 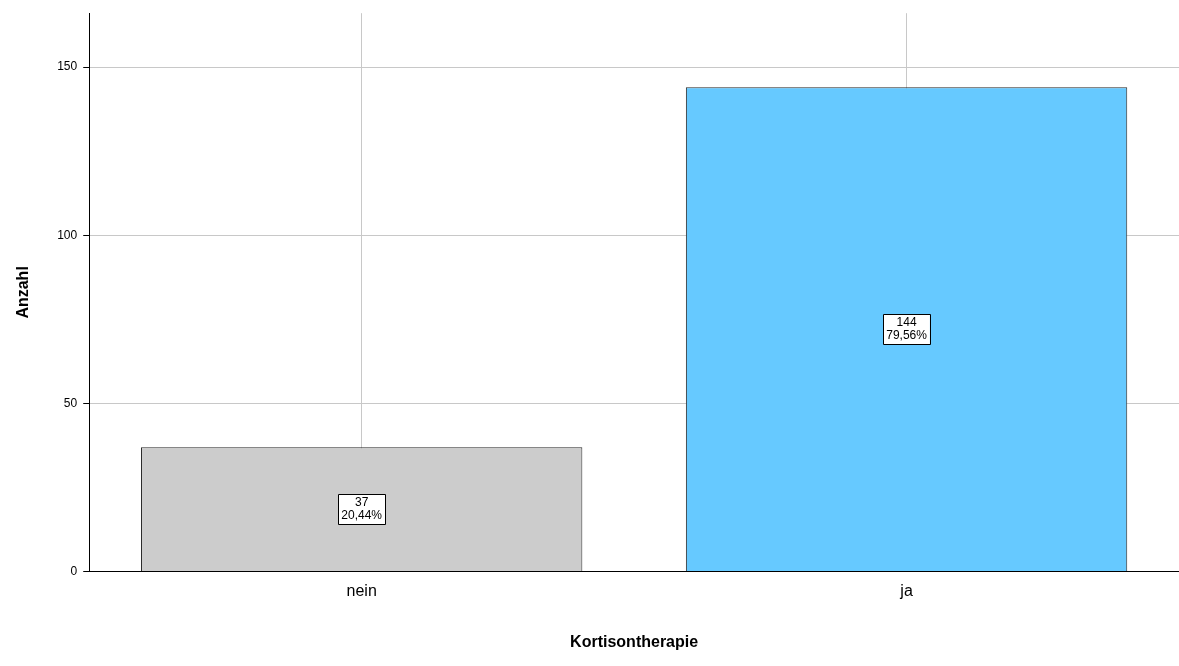 What do you see at coordinates (361, 590) in the screenshot?
I see `x-tick-label: nein` at bounding box center [361, 590].